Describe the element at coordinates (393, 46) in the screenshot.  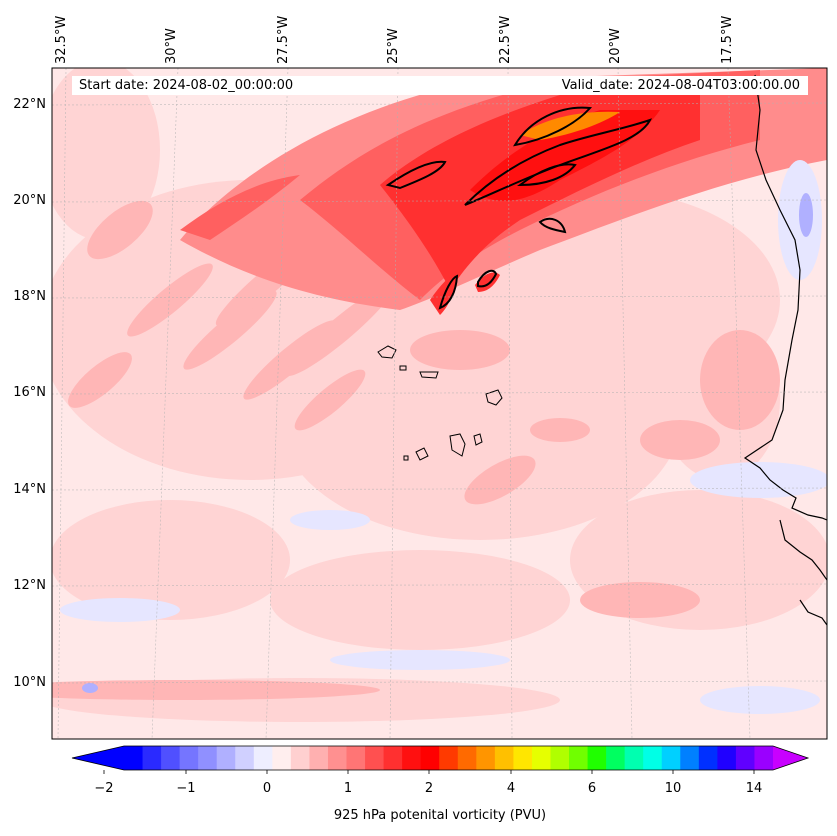
I see `lon-label-25w: 25°W` at that location.